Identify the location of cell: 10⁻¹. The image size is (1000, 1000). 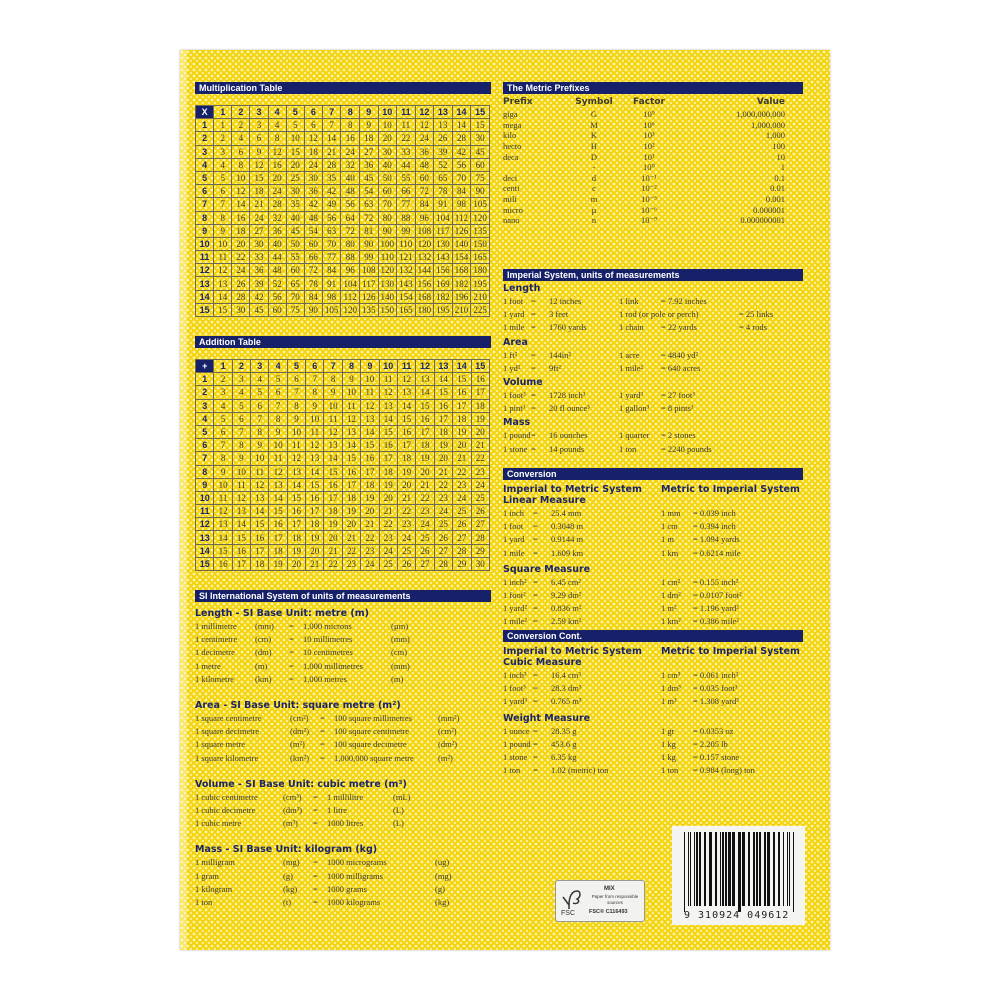
(649, 177).